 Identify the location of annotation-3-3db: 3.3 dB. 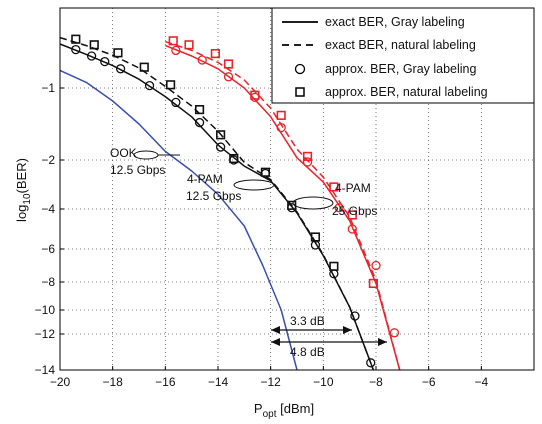
(311, 324).